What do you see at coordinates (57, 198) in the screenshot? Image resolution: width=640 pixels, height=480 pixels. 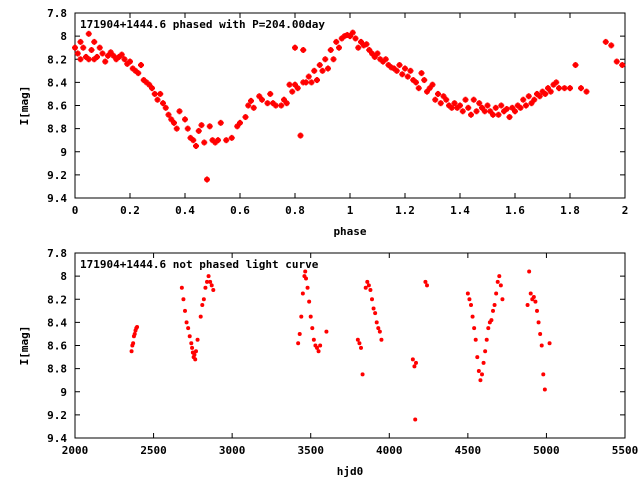 I see `phased-y-tick-label: 9.4` at bounding box center [57, 198].